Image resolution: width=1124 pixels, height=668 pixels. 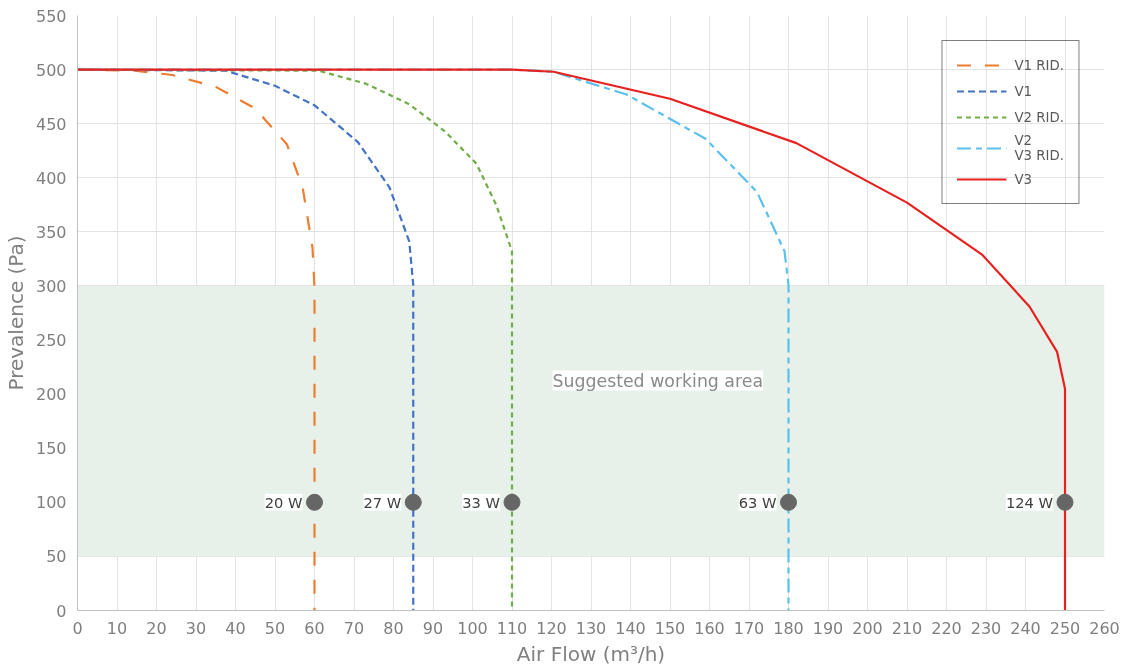 I want to click on annotation: 27 W, so click(x=382, y=502).